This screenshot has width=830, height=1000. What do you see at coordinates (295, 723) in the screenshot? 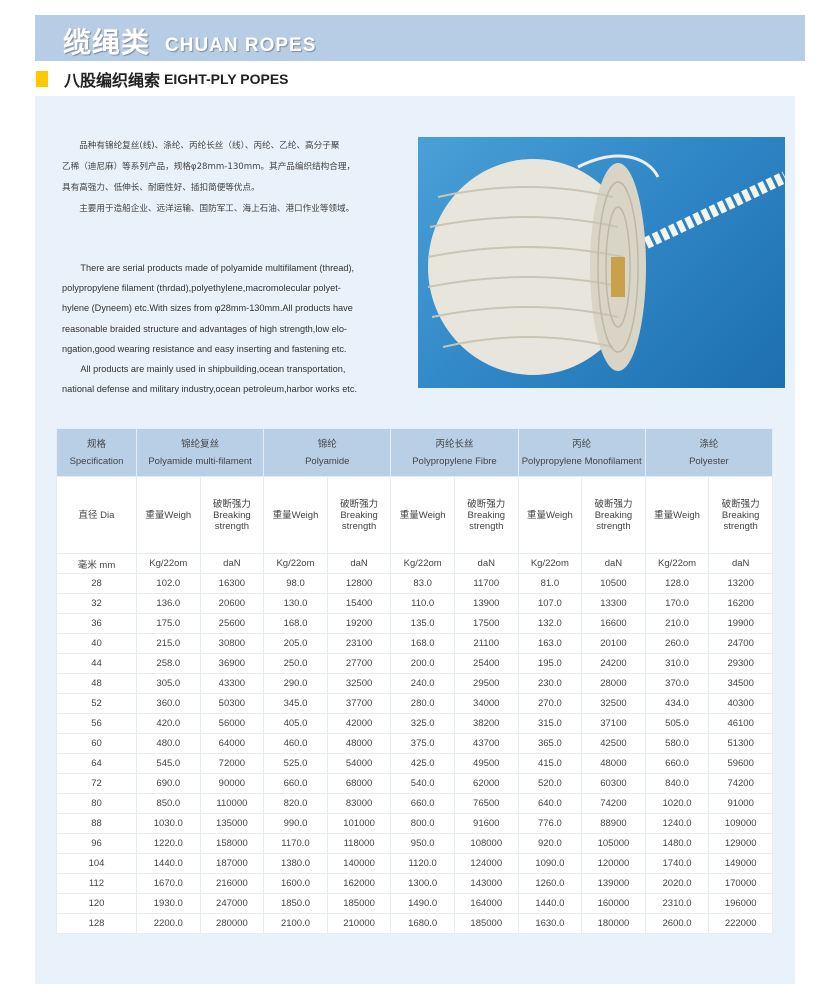
I see `table-cell: 405.0` at bounding box center [295, 723].